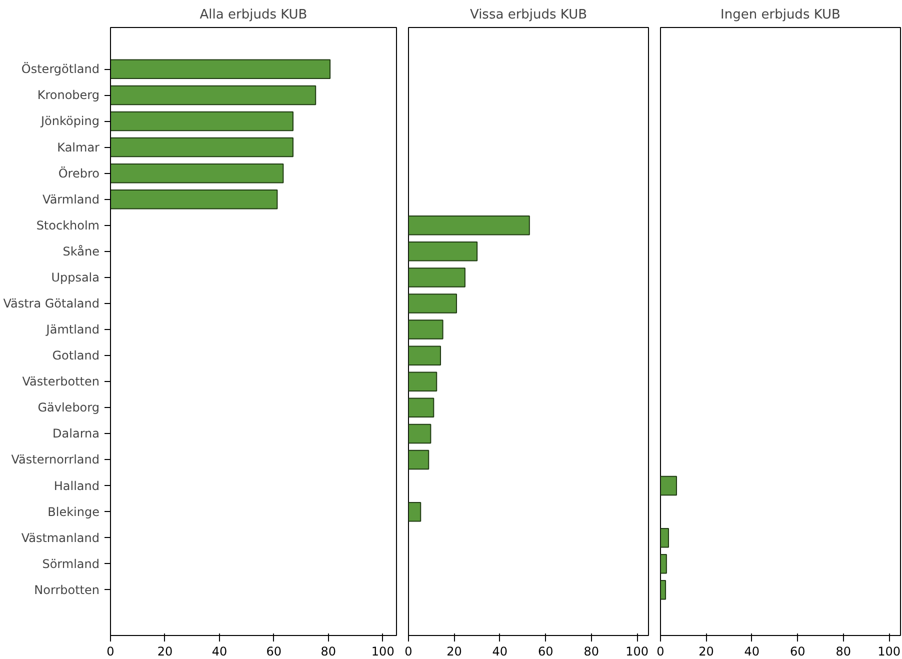 This screenshot has width=902, height=659. What do you see at coordinates (55, 459) in the screenshot?
I see `y-tick-label: Västernorrland` at bounding box center [55, 459].